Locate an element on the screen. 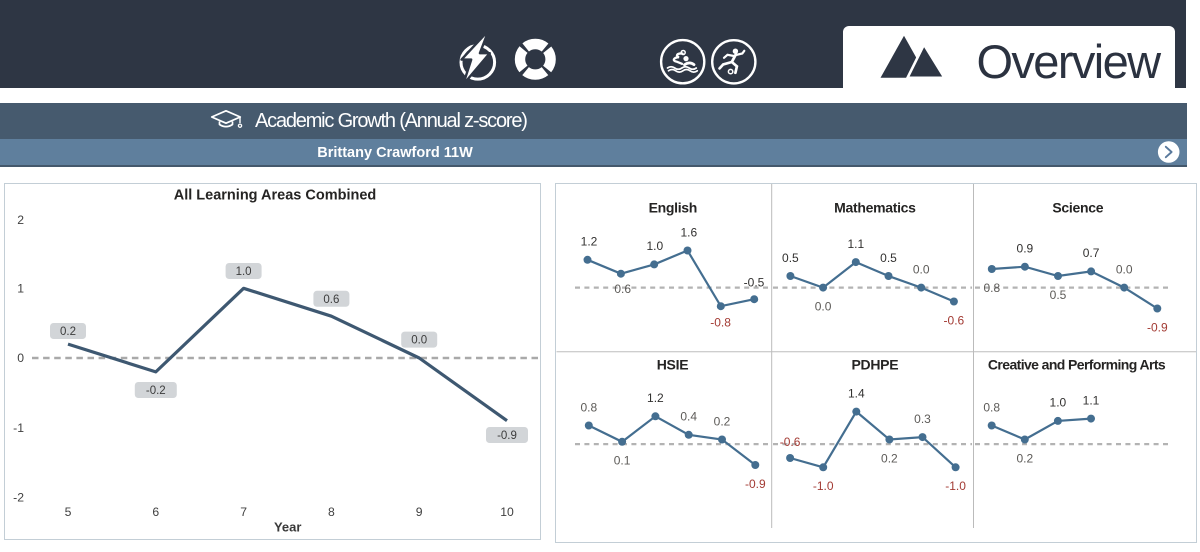  svg-text: All Learning Areas Combined is located at coordinates (275, 196).